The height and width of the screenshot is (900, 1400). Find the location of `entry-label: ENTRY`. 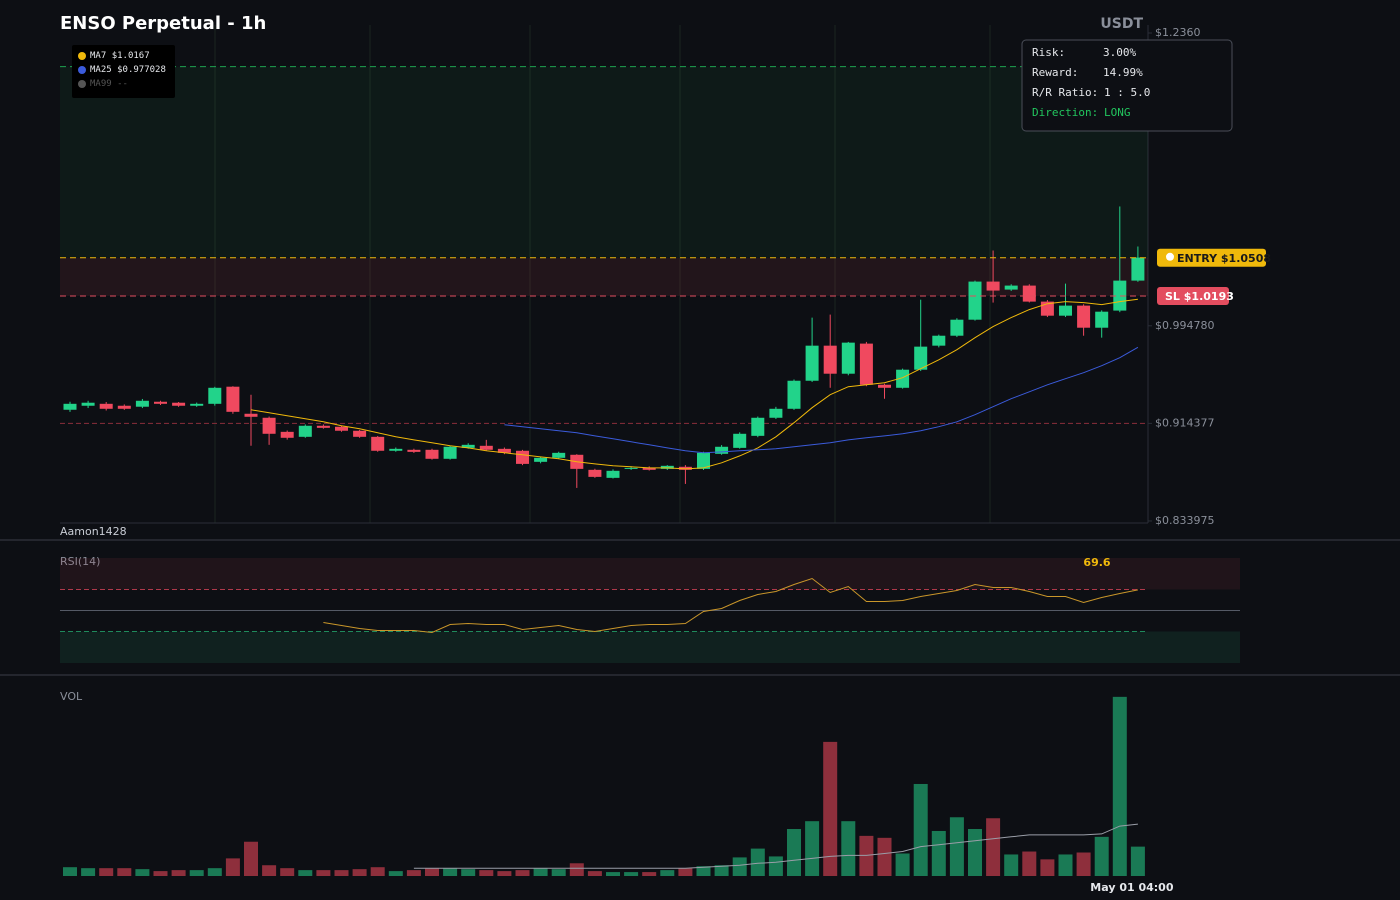

entry-label: ENTRY is located at coordinates (1197, 258).